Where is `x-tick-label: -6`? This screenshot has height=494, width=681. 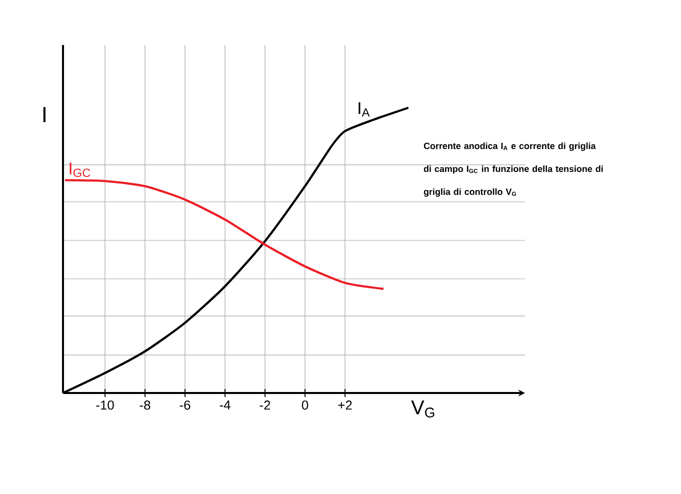
x-tick-label: -6 is located at coordinates (185, 405).